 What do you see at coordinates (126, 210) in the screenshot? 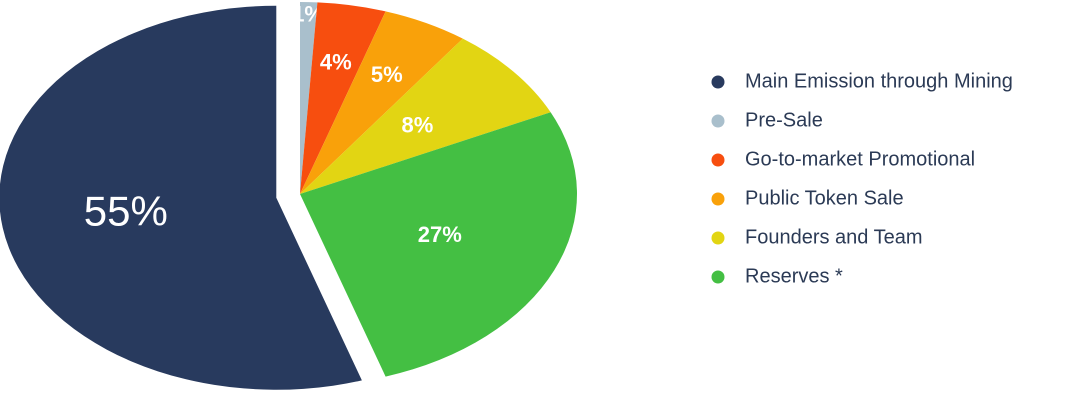
I see `slice-label: 55%` at bounding box center [126, 210].